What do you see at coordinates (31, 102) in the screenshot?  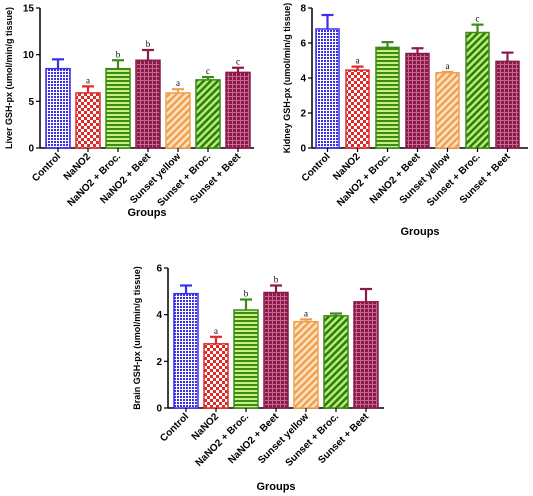 I see `y-tick-label: 5` at bounding box center [31, 102].